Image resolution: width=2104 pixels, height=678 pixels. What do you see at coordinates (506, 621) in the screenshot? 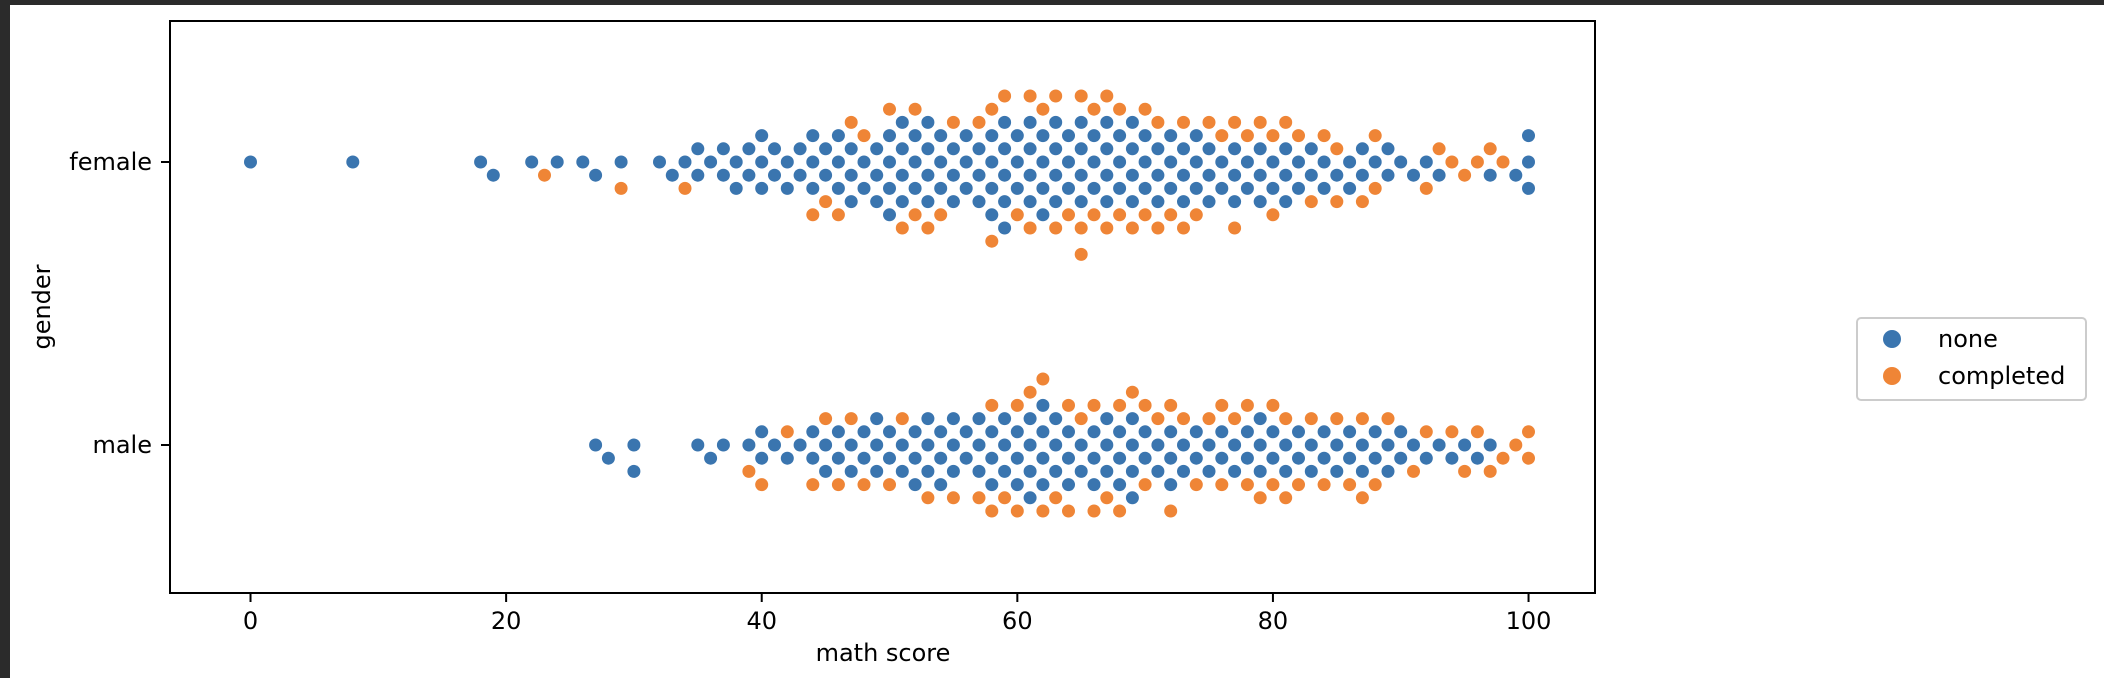
I see `x-tick-label: 20` at bounding box center [506, 621].